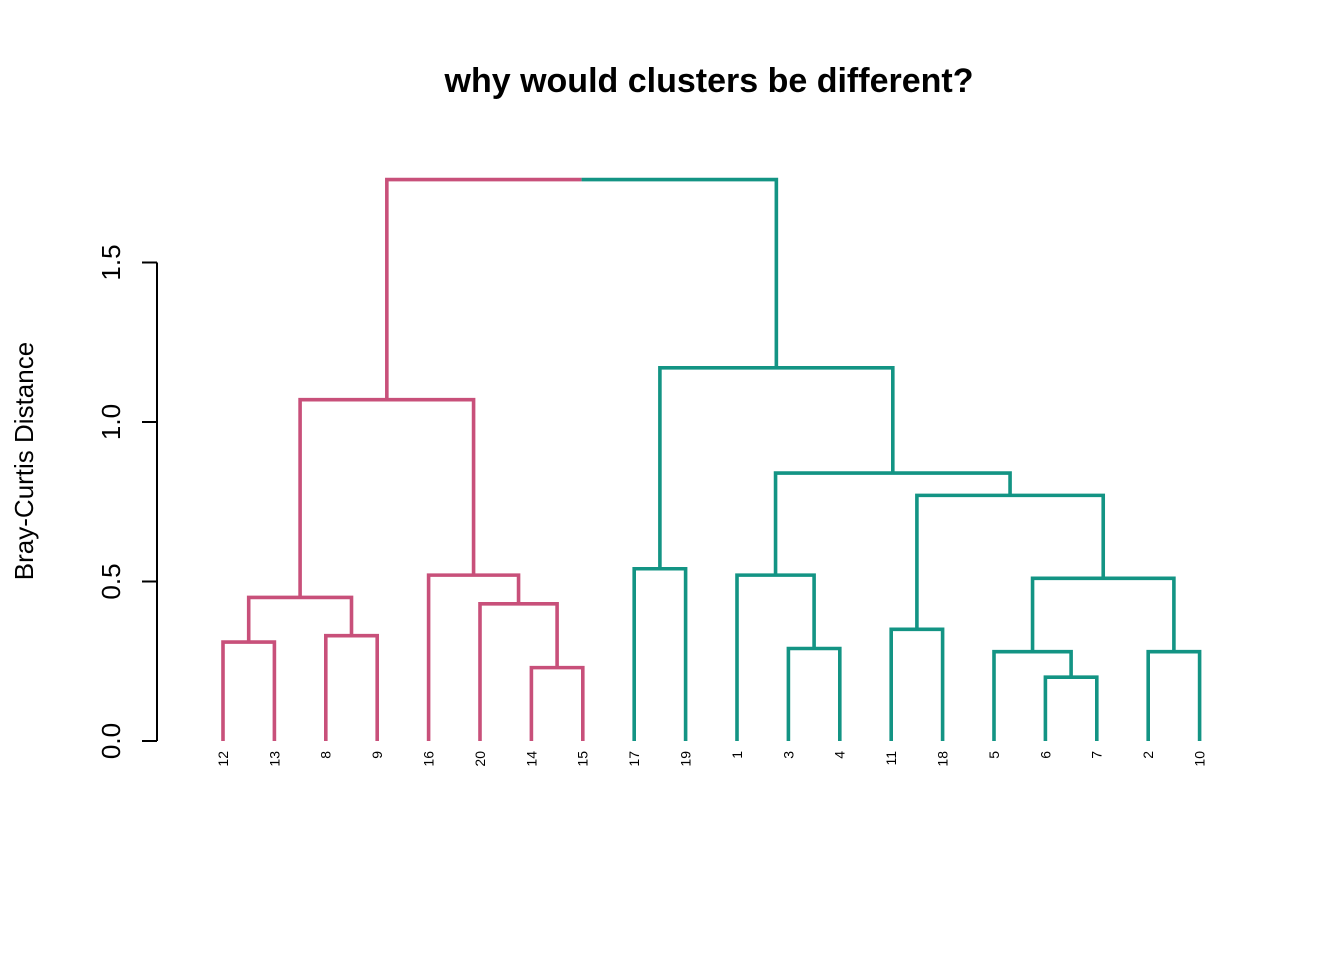 This screenshot has width=1344, height=960. What do you see at coordinates (1148, 755) in the screenshot?
I see `leaf-label-2: 2` at bounding box center [1148, 755].